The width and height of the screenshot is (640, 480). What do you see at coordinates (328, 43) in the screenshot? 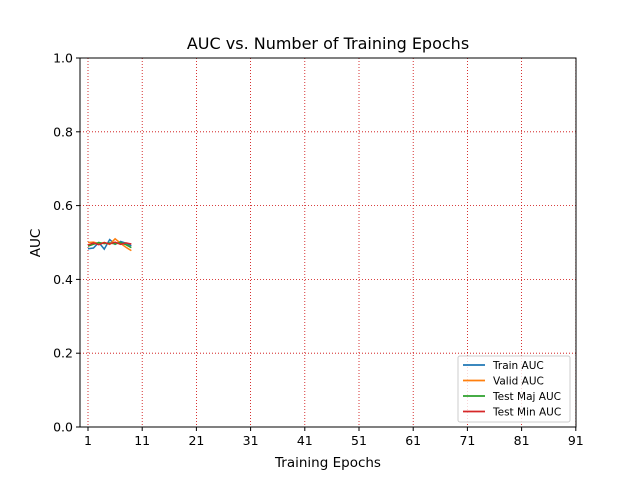
I see `chart-title: AUC vs. Number of Training Epochs` at bounding box center [328, 43].